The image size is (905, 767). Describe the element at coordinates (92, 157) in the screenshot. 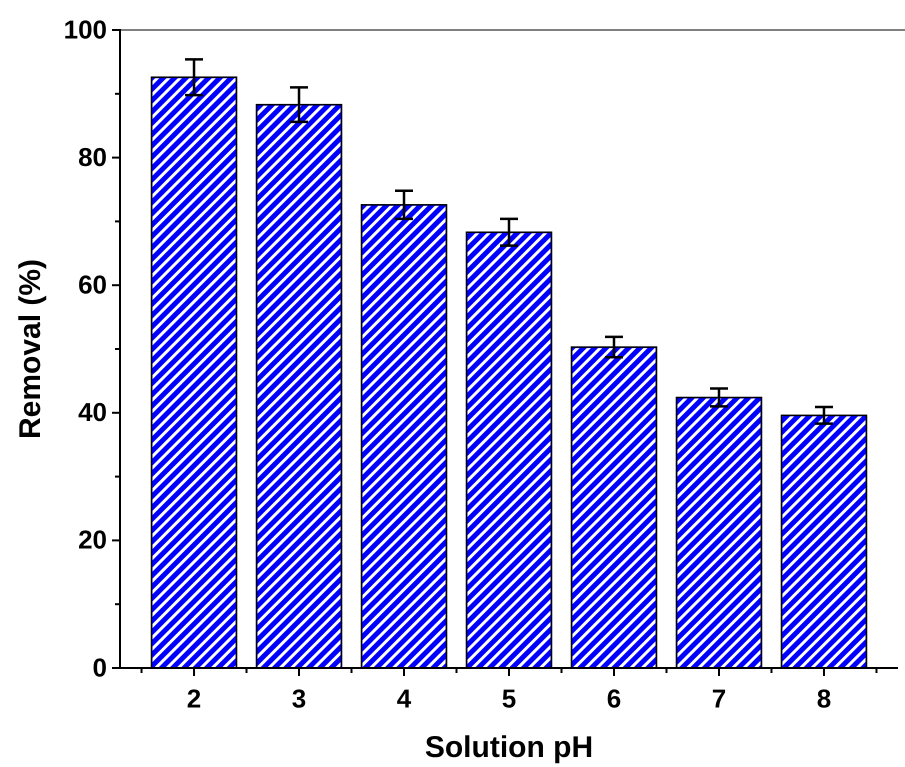

I see `y-tick-label: 80` at that location.